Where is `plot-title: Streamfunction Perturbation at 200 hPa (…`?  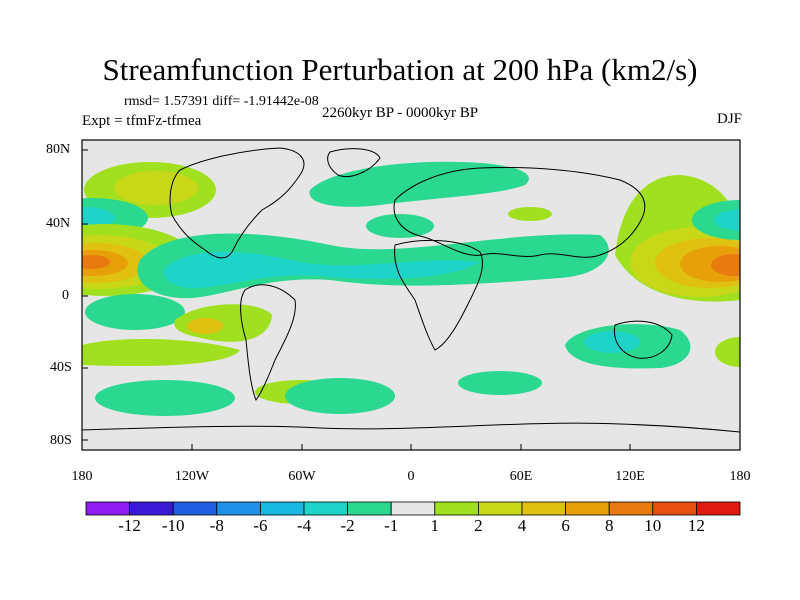
plot-title: Streamfunction Perturbation at 200 hPa (… is located at coordinates (400, 69).